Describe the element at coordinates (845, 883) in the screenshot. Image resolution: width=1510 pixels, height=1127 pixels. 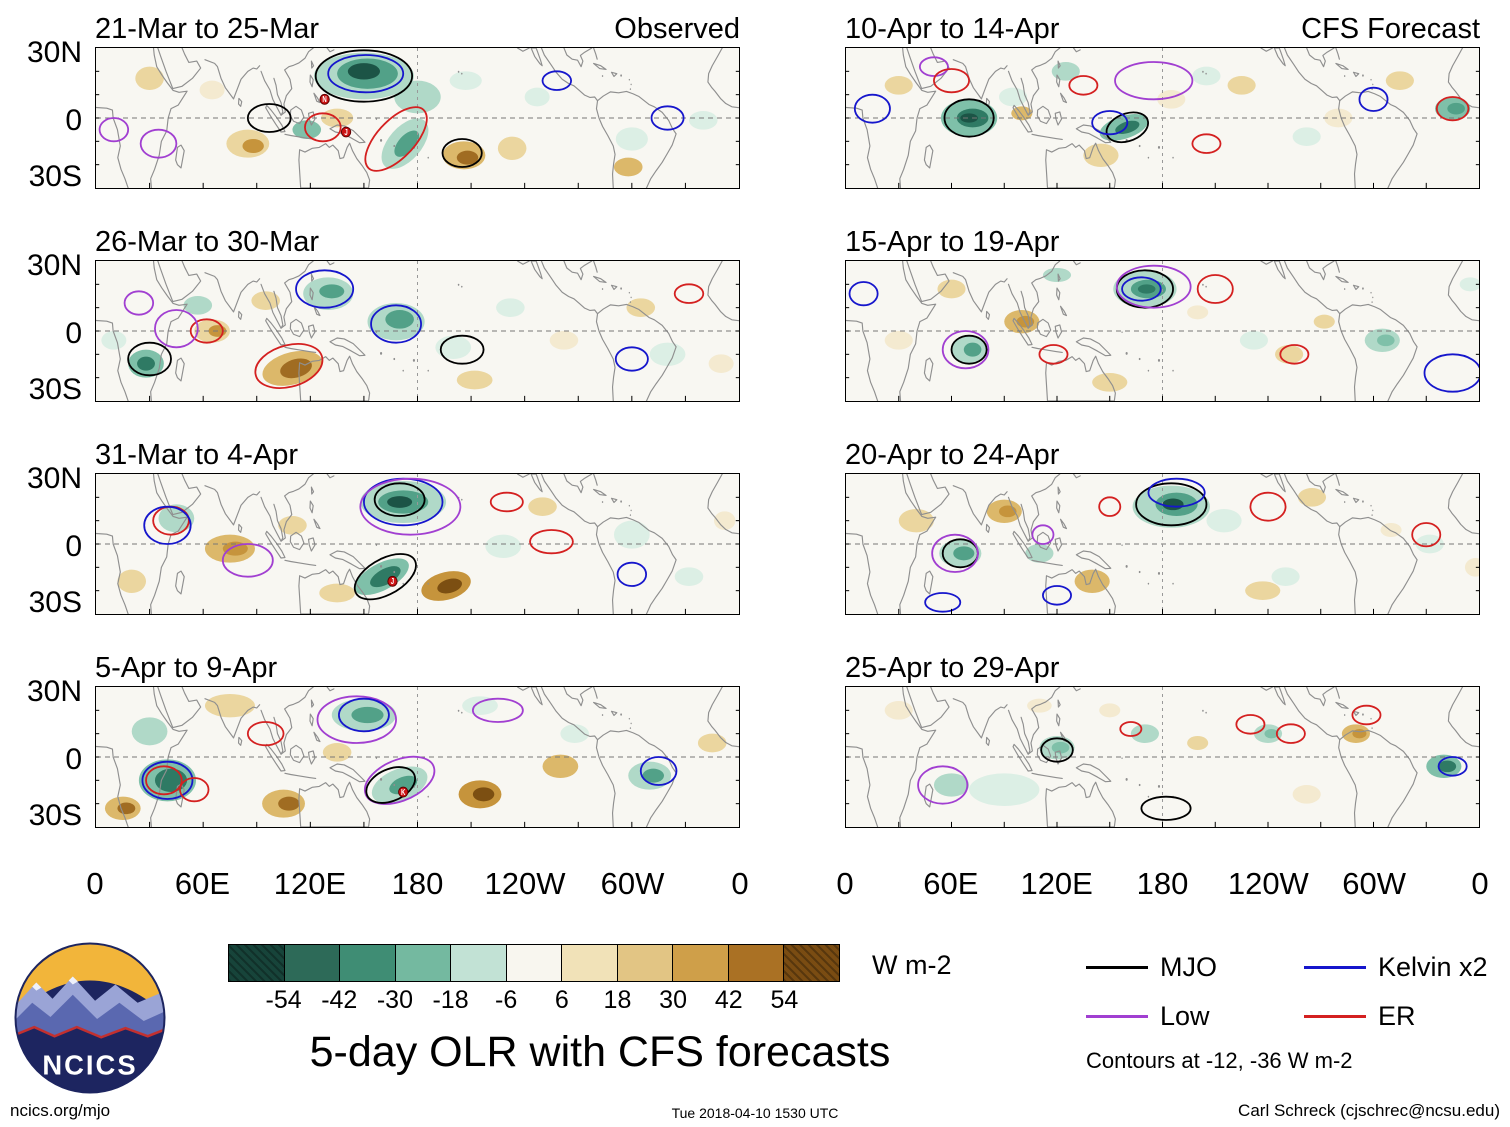
I see `x-axis-label: 0` at that location.